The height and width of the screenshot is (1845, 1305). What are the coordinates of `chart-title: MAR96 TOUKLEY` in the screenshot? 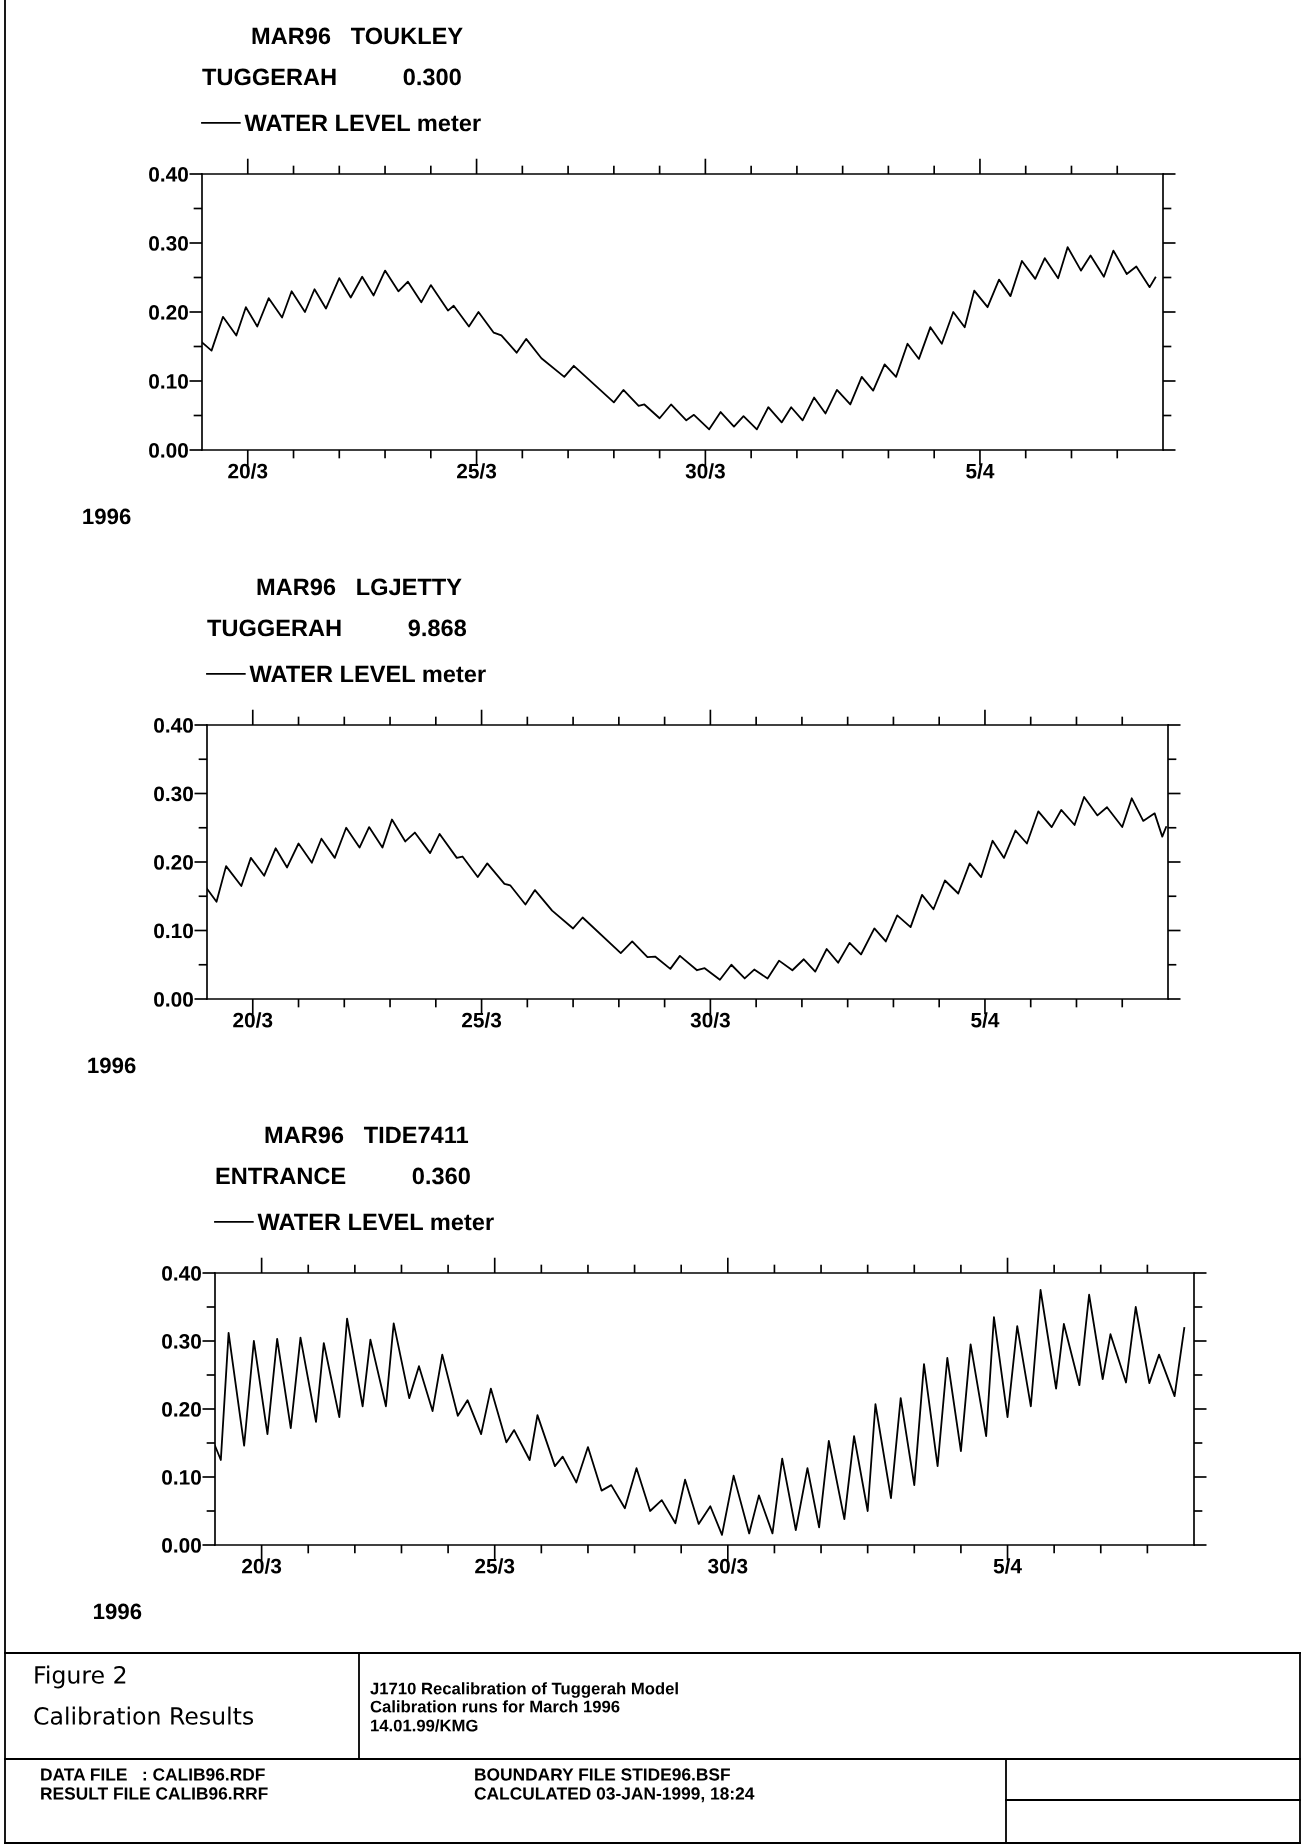 It's located at (357, 36).